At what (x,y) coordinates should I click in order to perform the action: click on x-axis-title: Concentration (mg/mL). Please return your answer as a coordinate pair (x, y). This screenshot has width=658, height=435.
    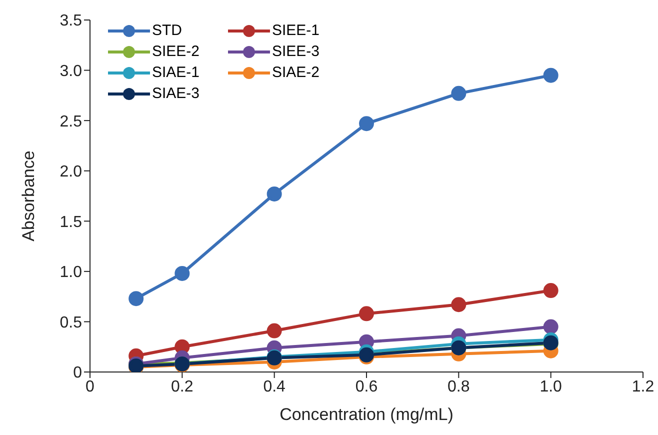
    Looking at the image, I should click on (367, 414).